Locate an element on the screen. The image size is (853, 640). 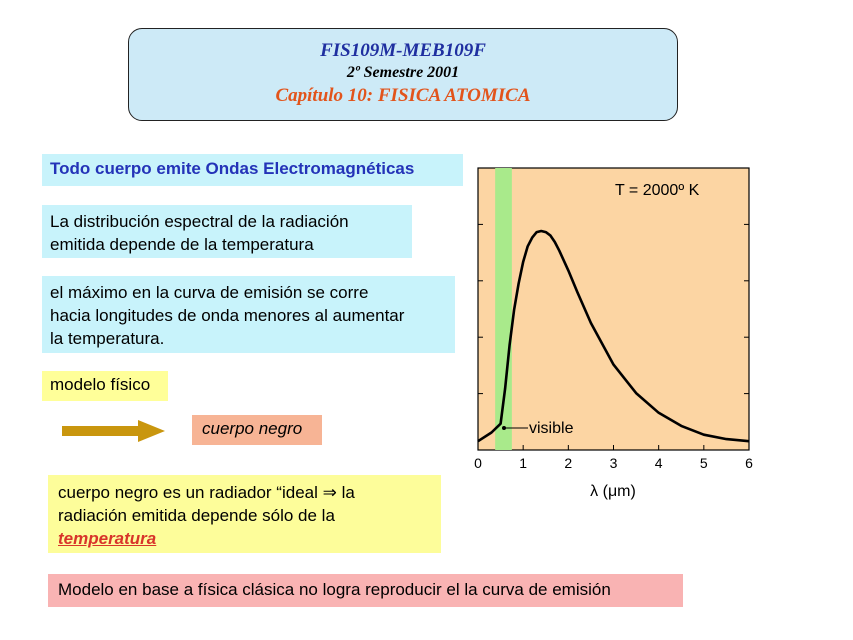
chapter-title: Capítulo 10: FISICA ATOMICA is located at coordinates (403, 95).